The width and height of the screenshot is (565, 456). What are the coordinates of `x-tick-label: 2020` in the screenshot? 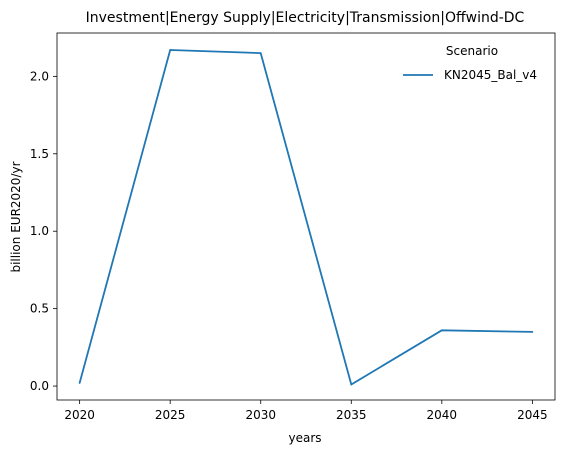 It's located at (79, 415).